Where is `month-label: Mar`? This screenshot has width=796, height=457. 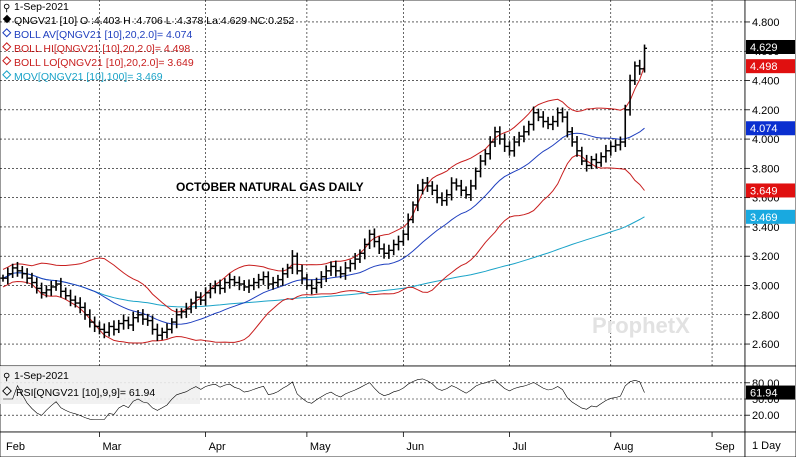 month-label: Mar is located at coordinates (111, 447).